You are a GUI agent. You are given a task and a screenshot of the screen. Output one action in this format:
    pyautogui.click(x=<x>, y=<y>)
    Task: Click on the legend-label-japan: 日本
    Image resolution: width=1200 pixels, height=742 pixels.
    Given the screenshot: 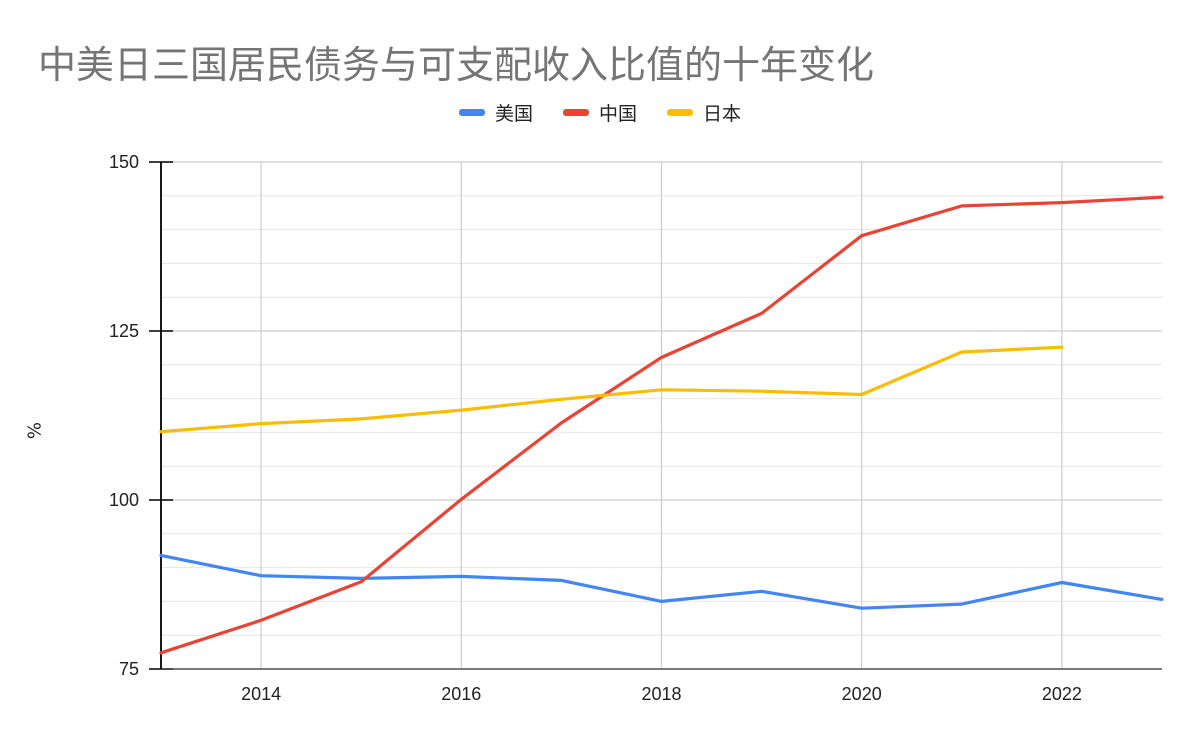 What is the action you would take?
    pyautogui.click(x=722, y=114)
    